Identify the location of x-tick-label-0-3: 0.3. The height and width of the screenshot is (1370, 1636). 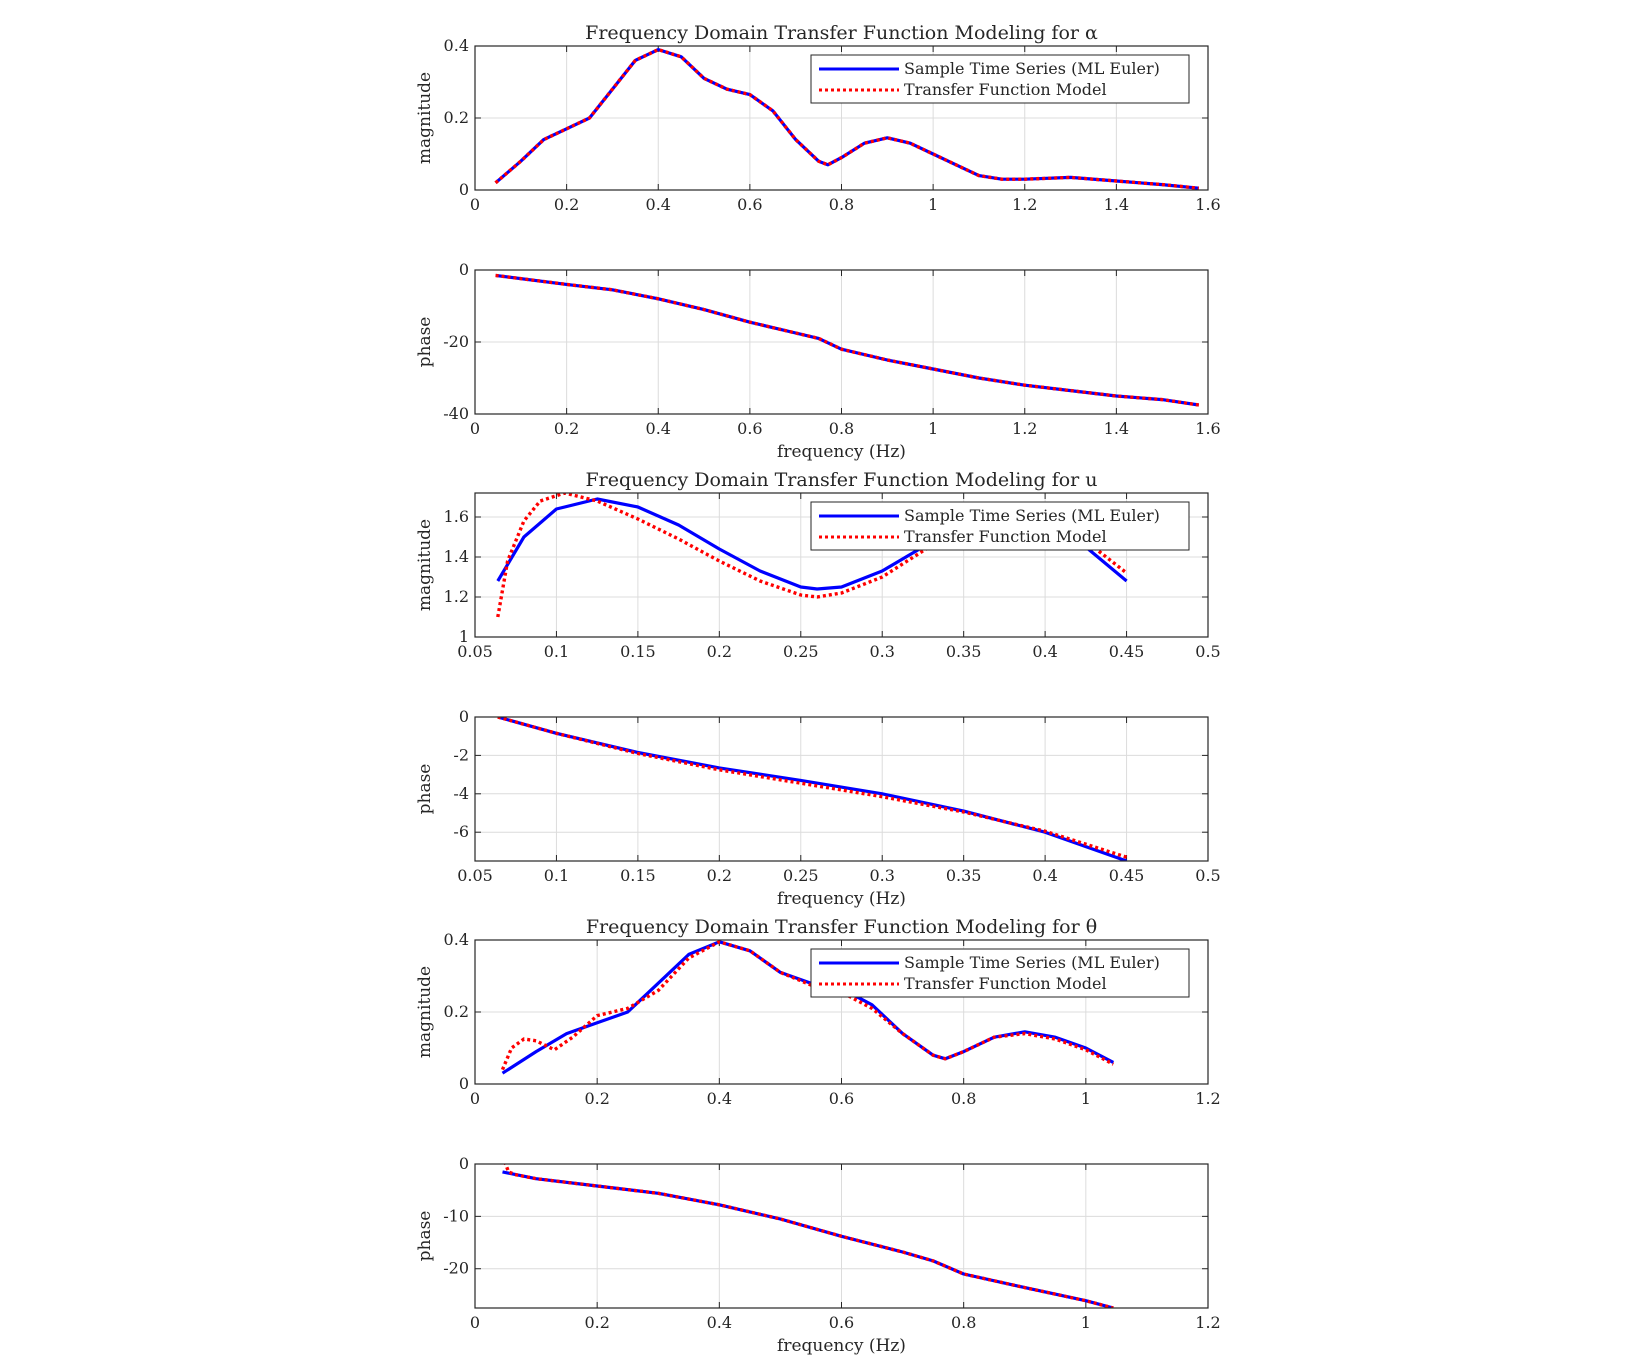
(881, 651).